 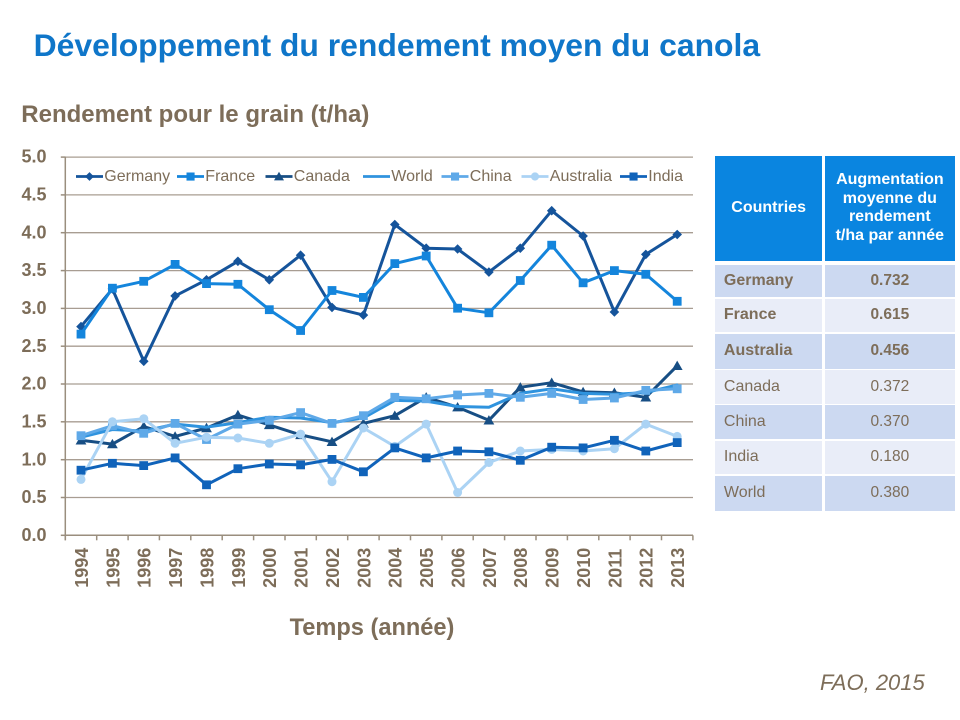 What do you see at coordinates (230, 176) in the screenshot?
I see `svg-text: France` at bounding box center [230, 176].